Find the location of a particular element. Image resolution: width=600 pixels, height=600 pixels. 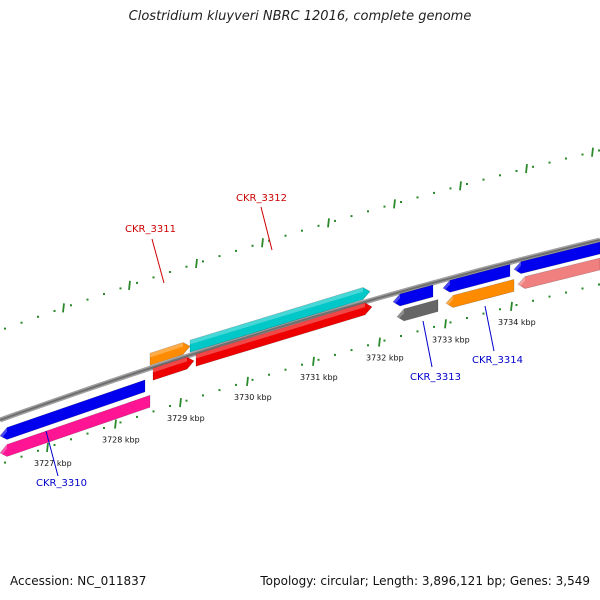

scale-label: 3728 kbp is located at coordinates (121, 440).